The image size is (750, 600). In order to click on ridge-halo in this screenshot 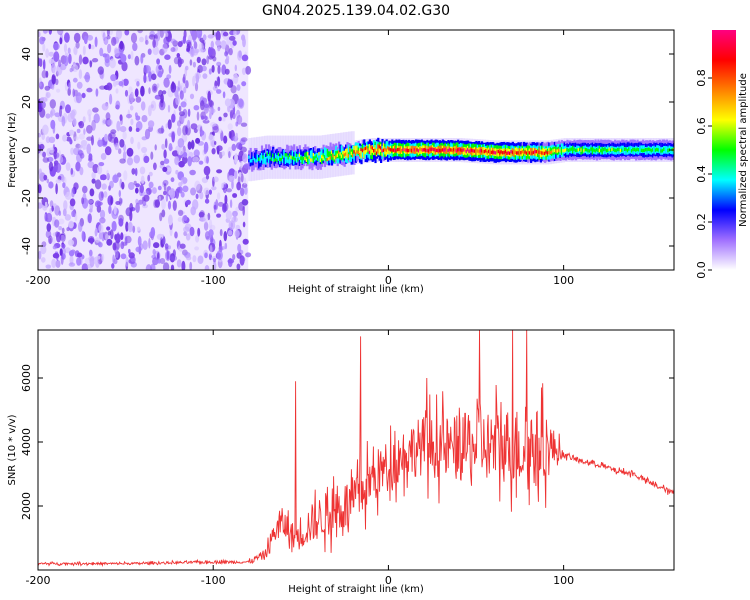, I will do `click(676, 150)`.